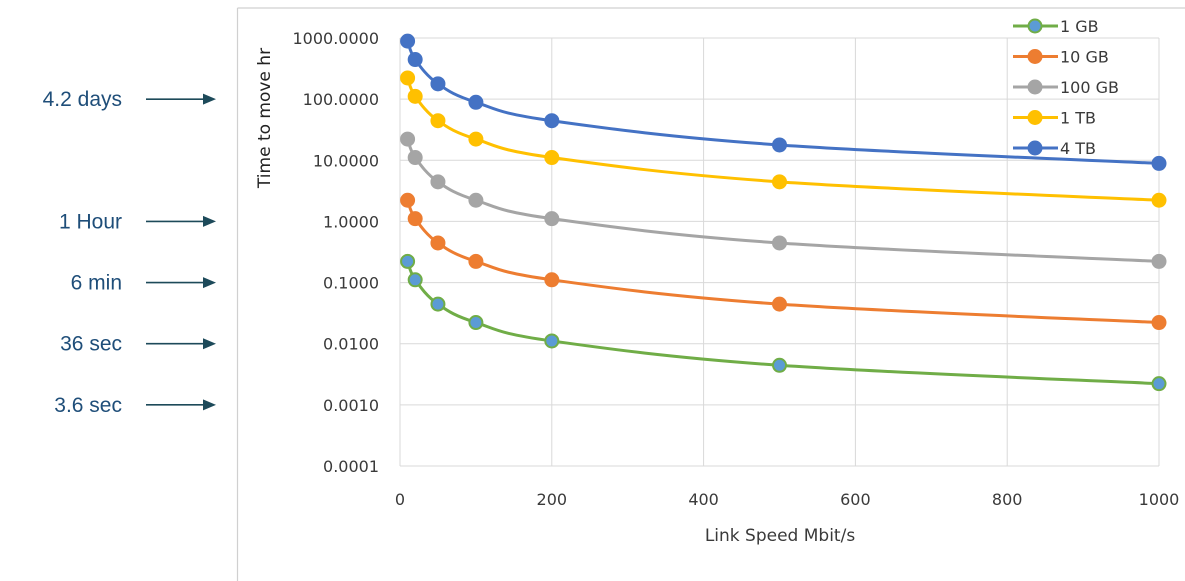 The width and height of the screenshot is (1185, 581). Describe the element at coordinates (1084, 57) in the screenshot. I see `legend-label: 10 GB` at that location.